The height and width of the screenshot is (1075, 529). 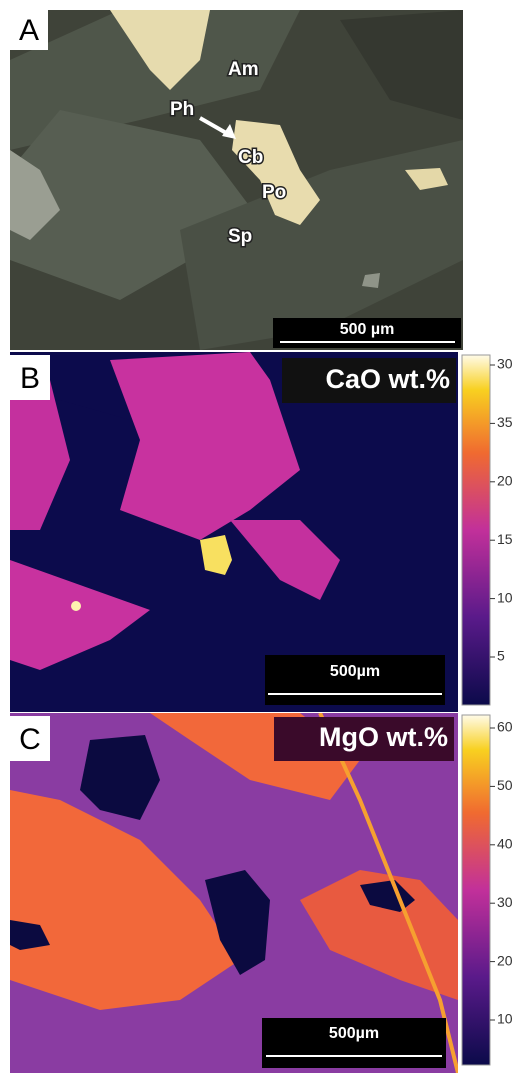 I want to click on panel-letter: A, so click(x=29, y=30).